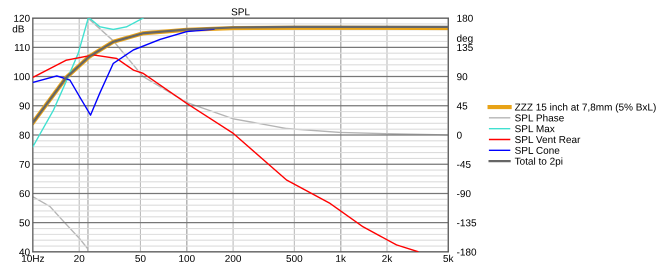  Describe the element at coordinates (24, 164) in the screenshot. I see `y-tick-label: 70` at that location.